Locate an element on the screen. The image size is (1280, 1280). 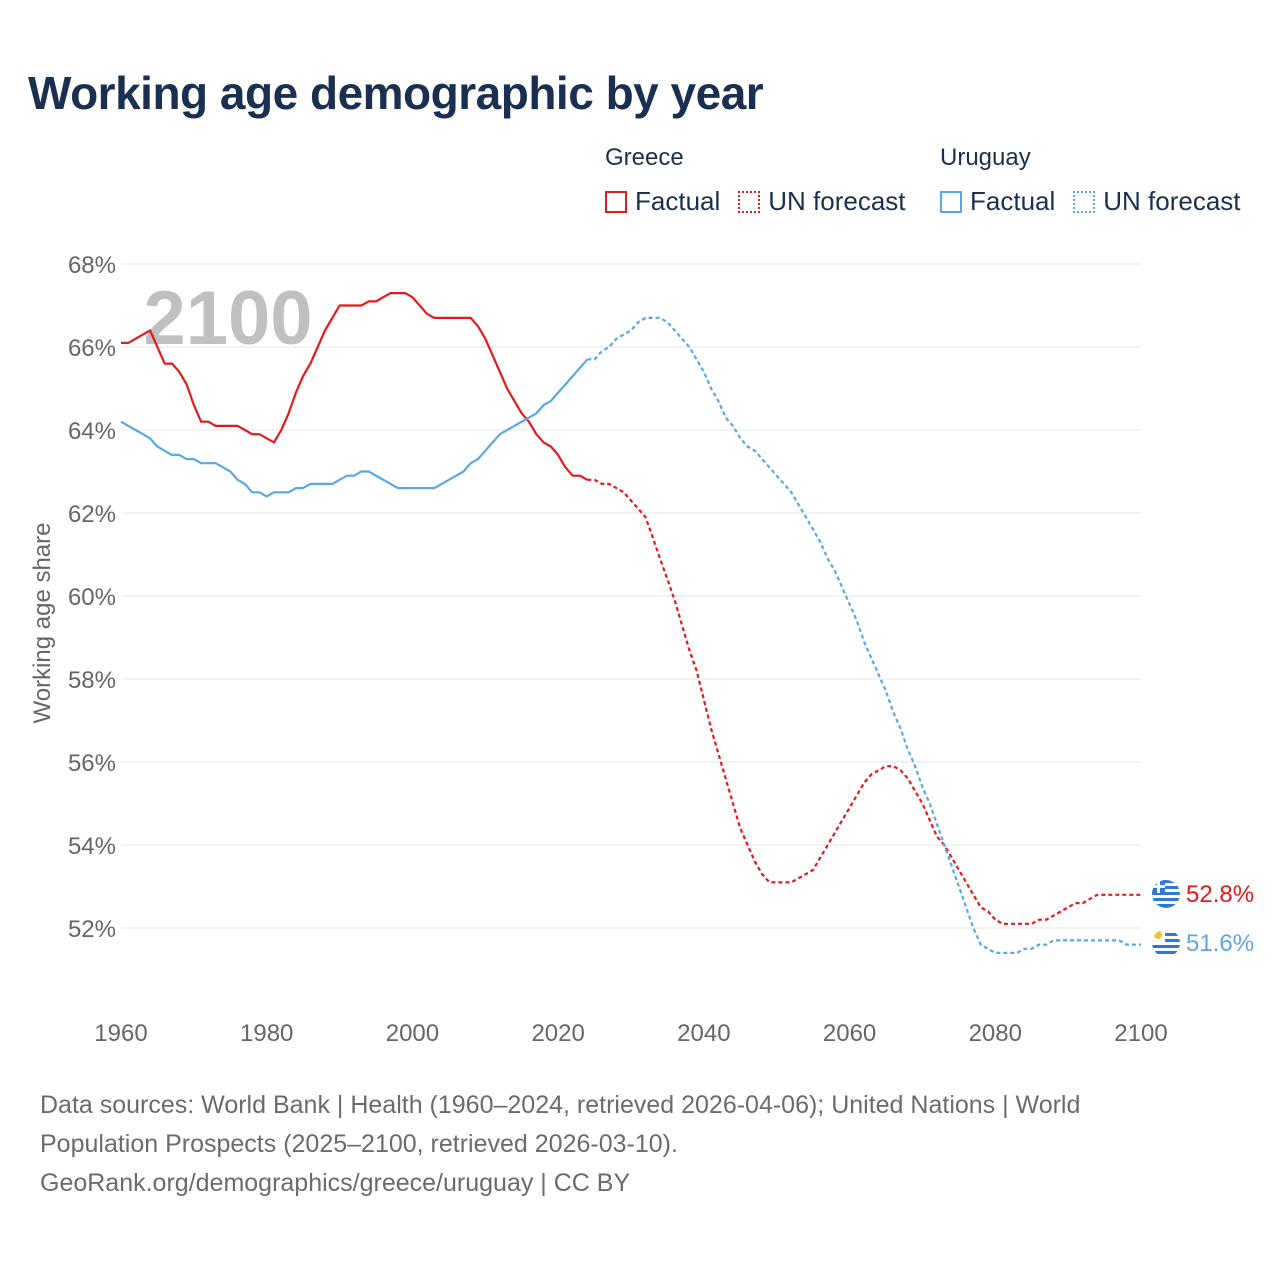
x-tick-label: 2040 is located at coordinates (703, 1033).